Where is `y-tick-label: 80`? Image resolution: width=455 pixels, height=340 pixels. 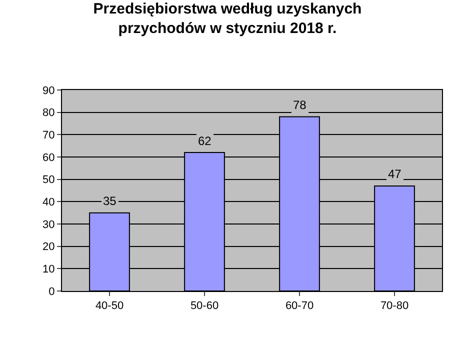
y-tick-label: 80 is located at coordinates (48, 113).